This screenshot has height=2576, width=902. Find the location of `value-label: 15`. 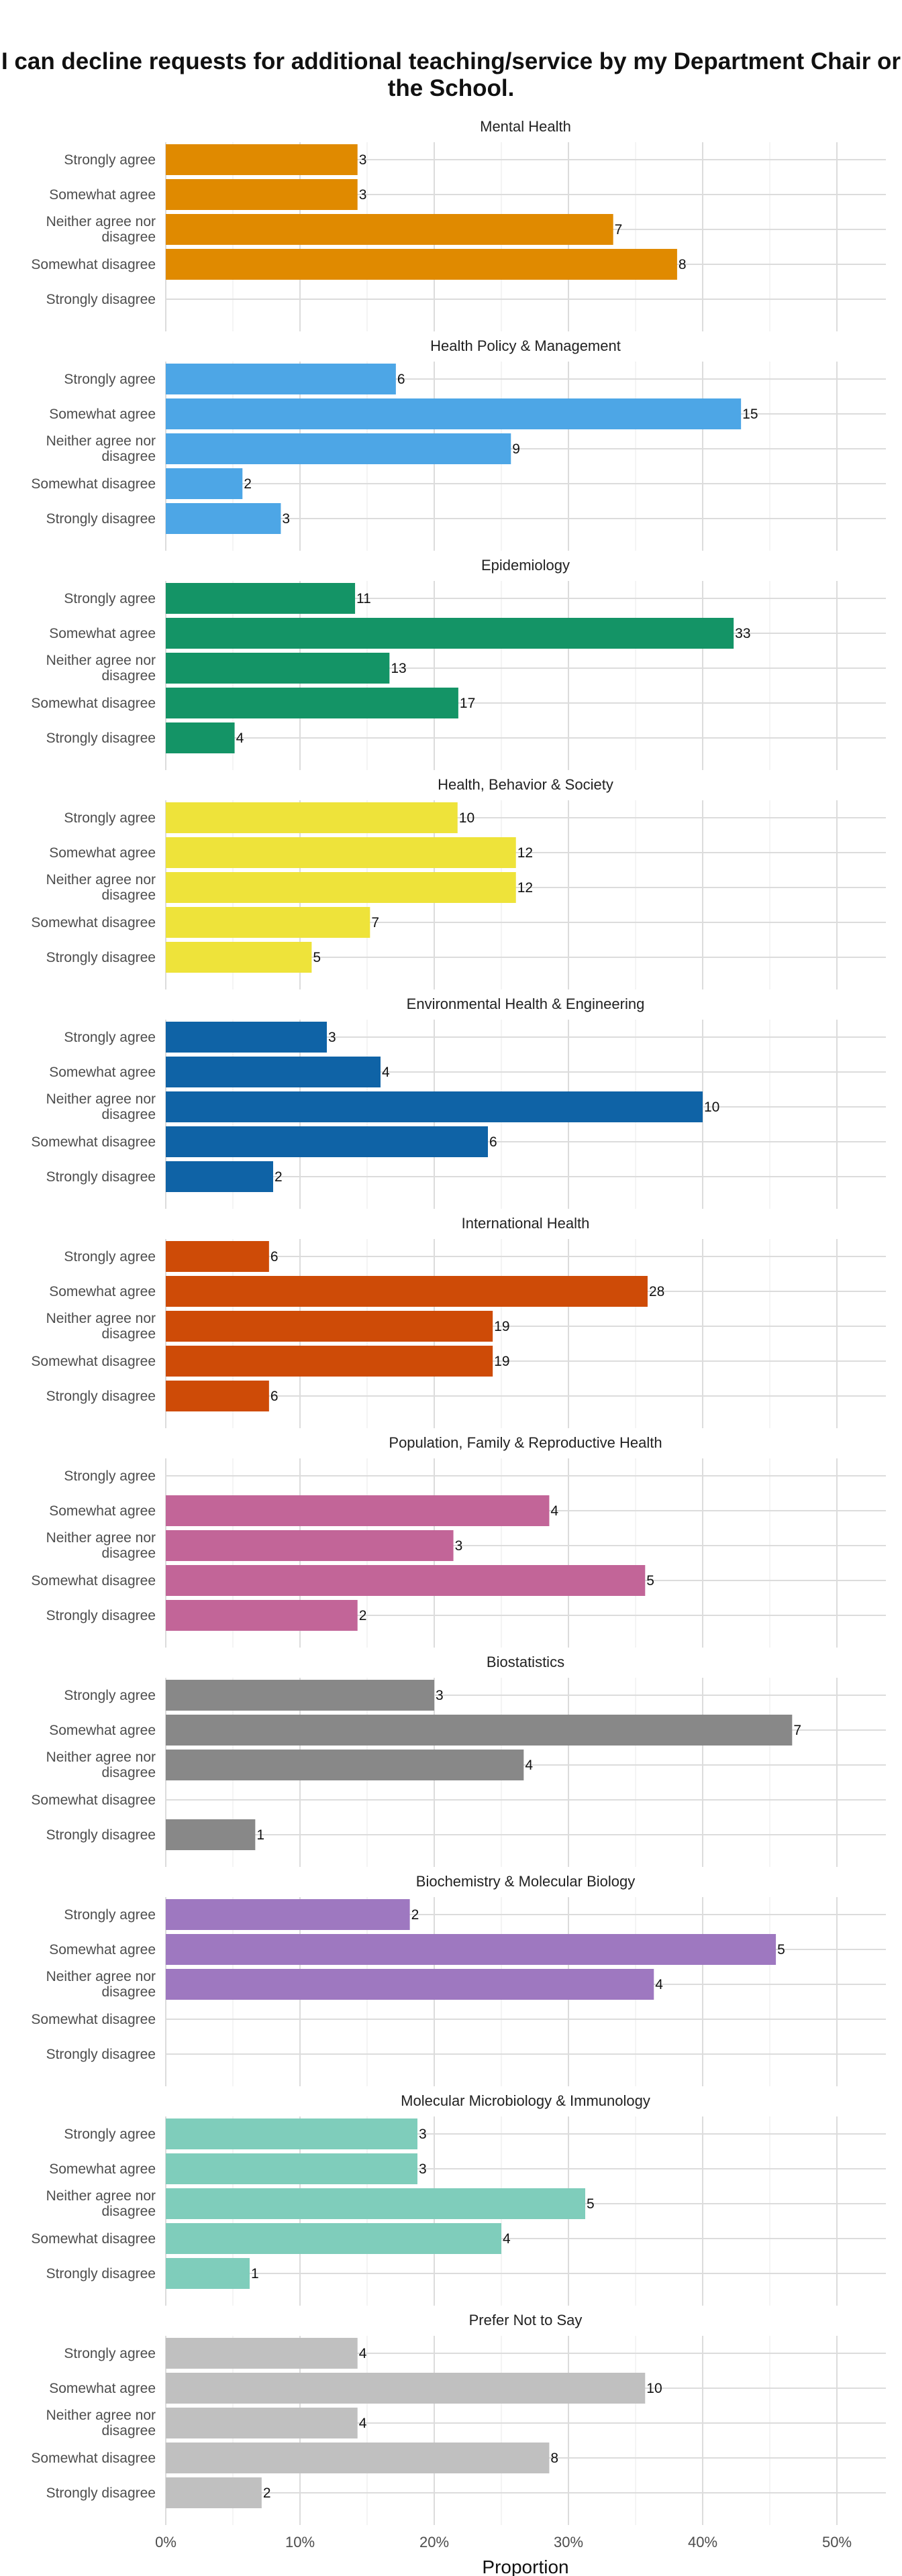

value-label: 15 is located at coordinates (750, 414).